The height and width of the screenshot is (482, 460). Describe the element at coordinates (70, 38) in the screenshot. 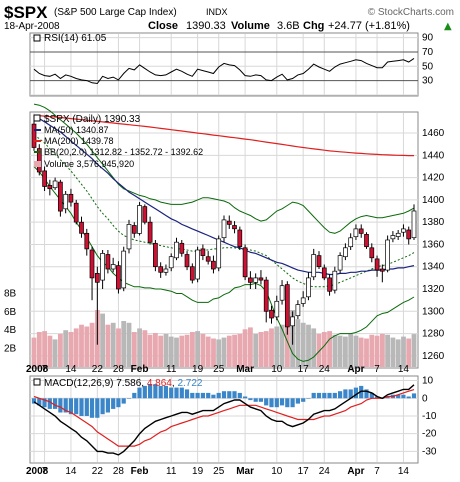

I see `rsi-legend: RSI(14) 61.05` at that location.